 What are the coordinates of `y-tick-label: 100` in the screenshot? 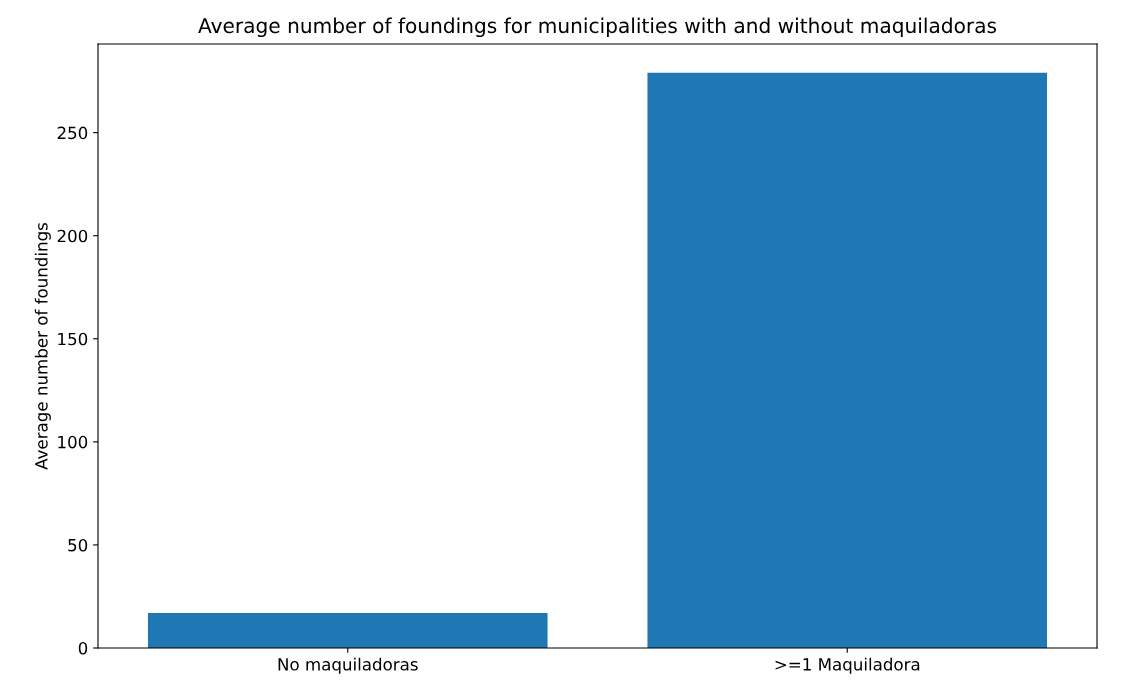 It's located at (73, 442).